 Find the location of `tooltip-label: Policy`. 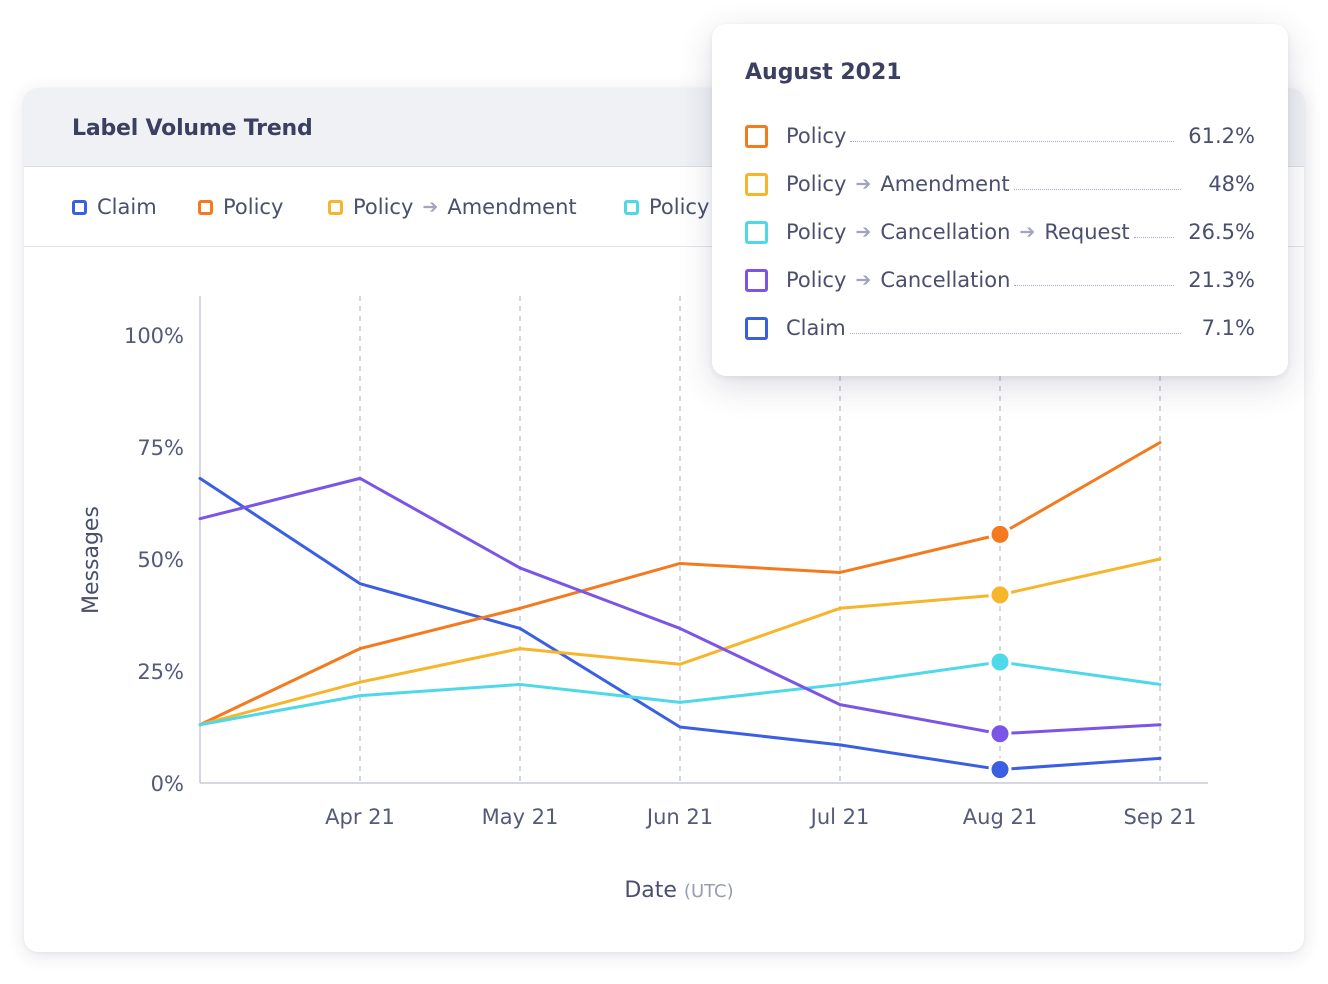

tooltip-label: Policy is located at coordinates (816, 136).